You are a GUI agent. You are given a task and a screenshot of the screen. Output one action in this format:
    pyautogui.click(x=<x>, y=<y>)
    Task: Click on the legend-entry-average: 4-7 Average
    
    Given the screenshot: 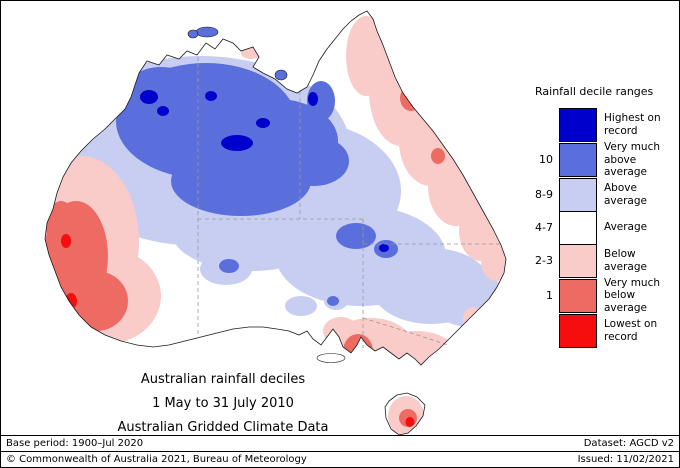 What is the action you would take?
    pyautogui.click(x=607, y=227)
    